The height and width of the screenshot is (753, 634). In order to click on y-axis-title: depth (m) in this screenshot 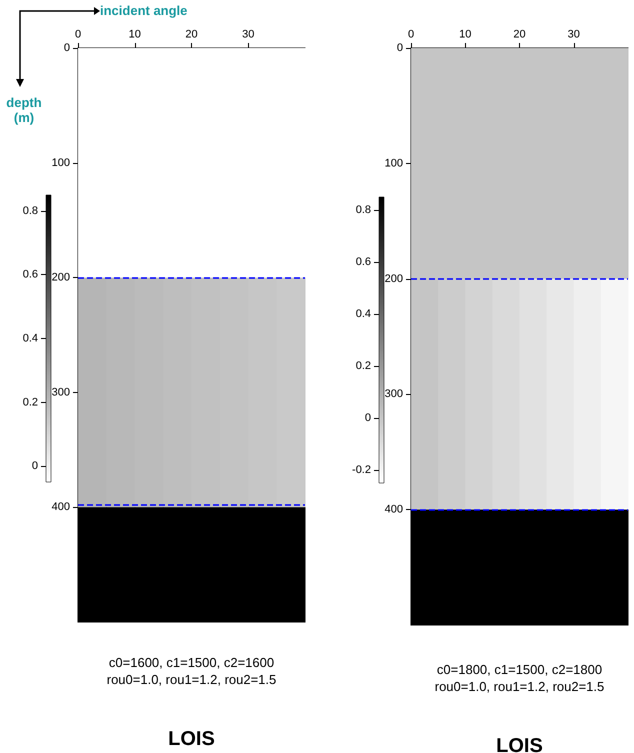, I will do `click(24, 110)`.